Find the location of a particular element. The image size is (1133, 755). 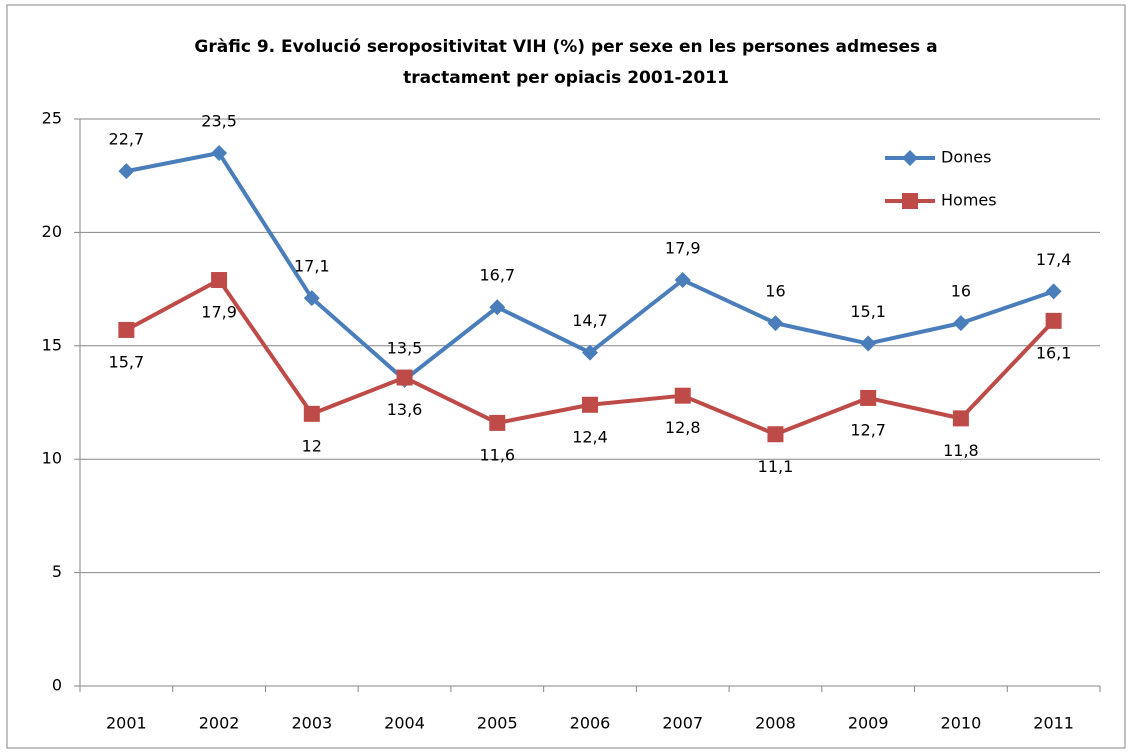

x-tick-label: 2008 is located at coordinates (775, 723).